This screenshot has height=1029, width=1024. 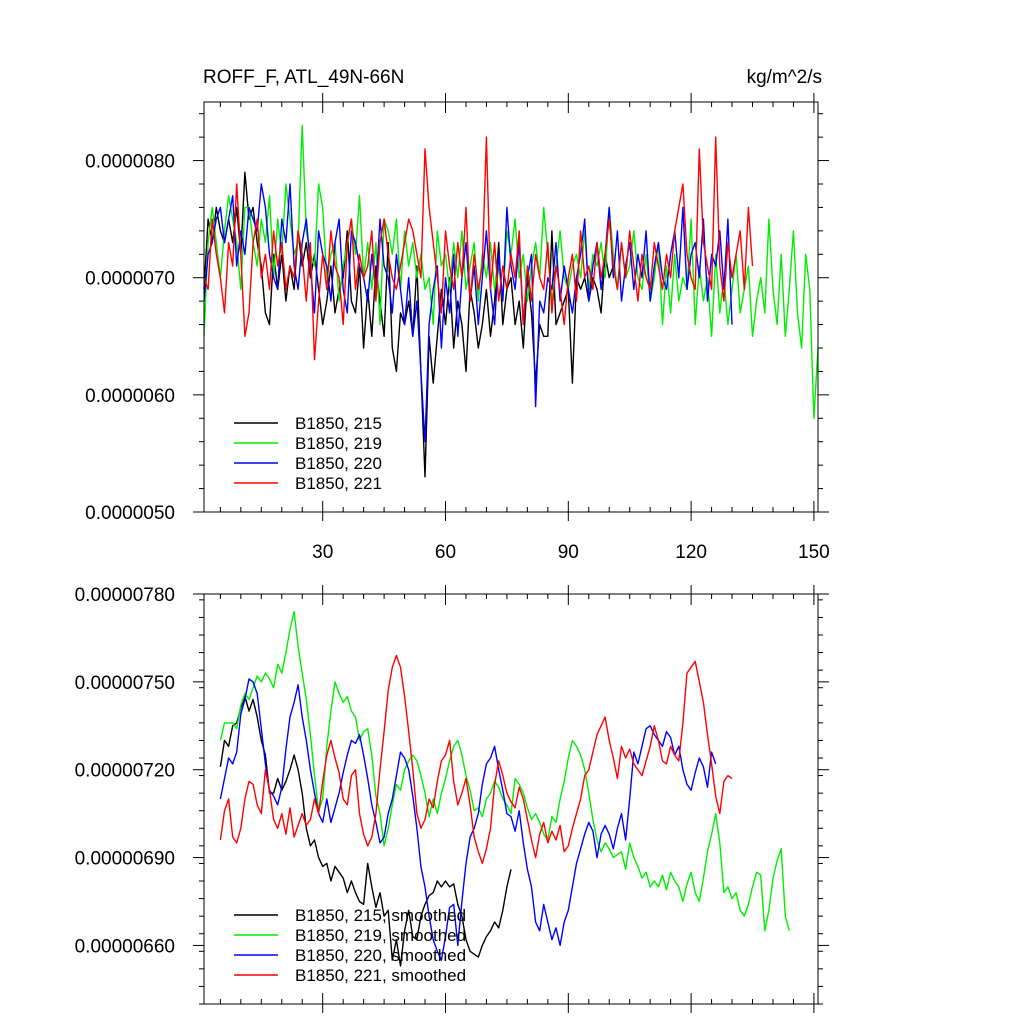 What do you see at coordinates (380, 955) in the screenshot?
I see `legend-label: B1850, 220, smoothed` at bounding box center [380, 955].